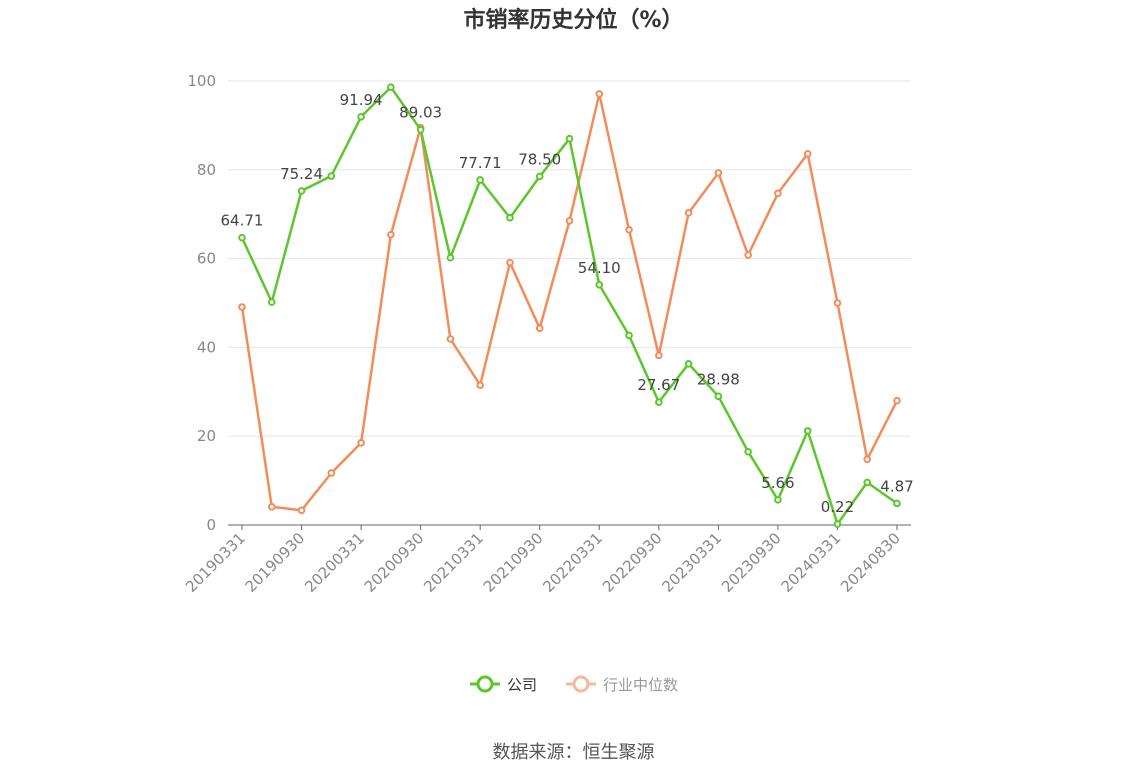 The width and height of the screenshot is (1147, 776). I want to click on legend-label-industry: 行业中位数, so click(641, 684).